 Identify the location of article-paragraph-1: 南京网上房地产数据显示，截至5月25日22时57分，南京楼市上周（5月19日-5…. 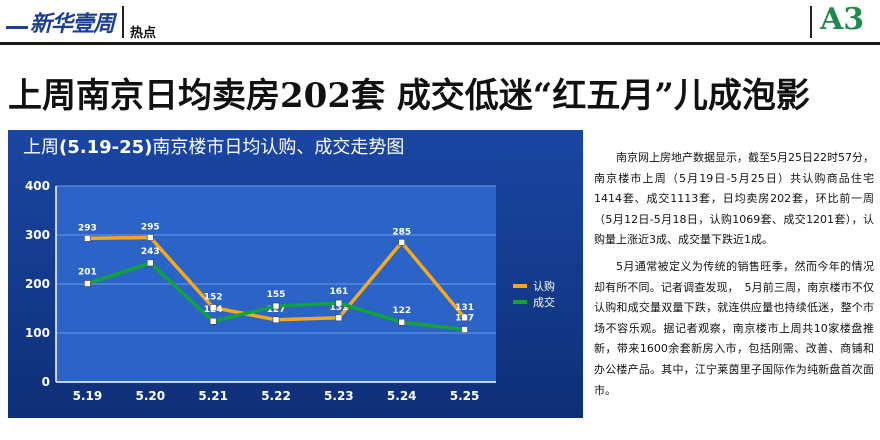
(734, 199).